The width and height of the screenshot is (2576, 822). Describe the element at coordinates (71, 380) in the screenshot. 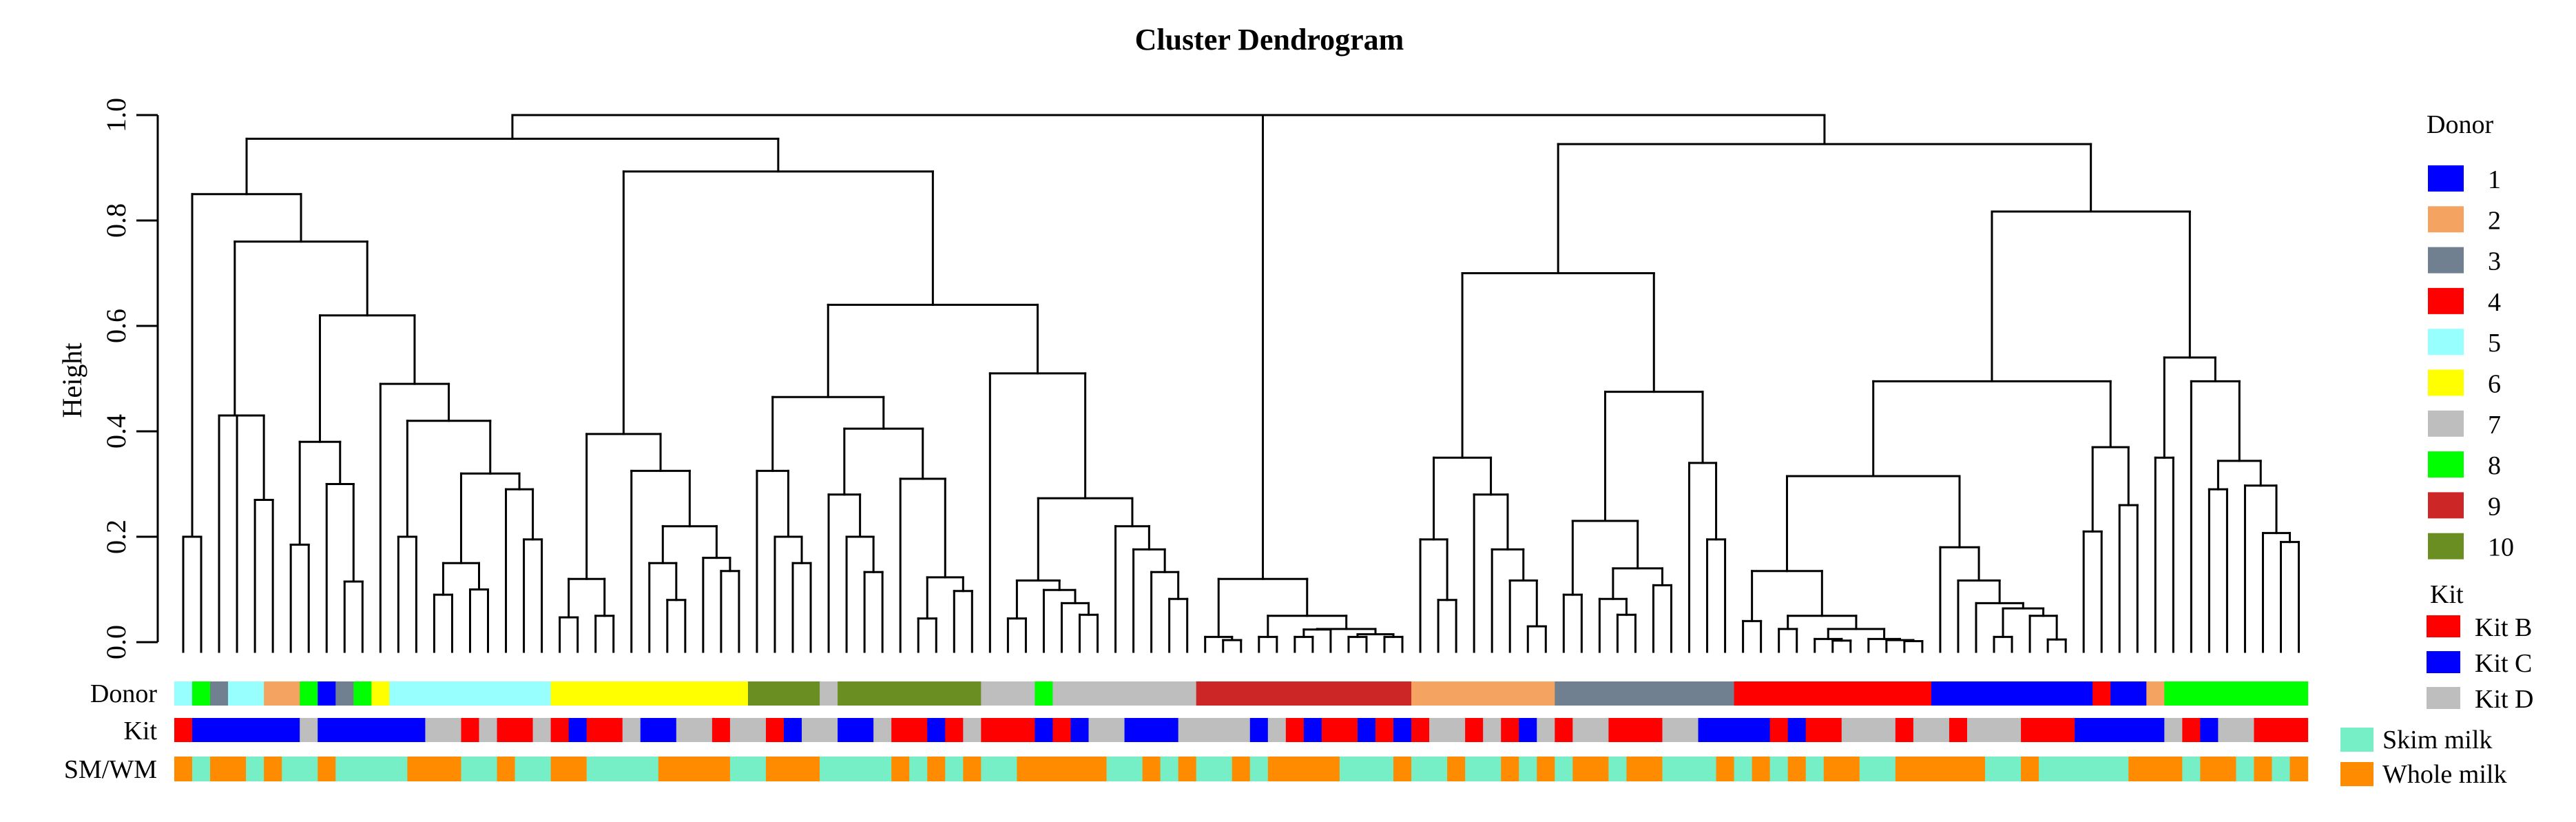

I see `y-axis-label: Height` at that location.